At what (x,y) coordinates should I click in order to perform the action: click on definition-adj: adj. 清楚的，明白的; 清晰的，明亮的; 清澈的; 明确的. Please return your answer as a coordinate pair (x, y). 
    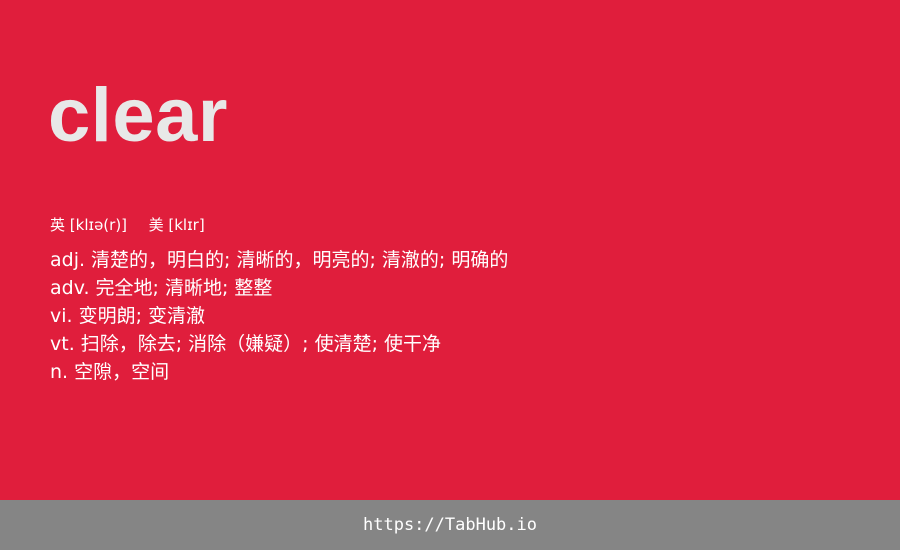
    Looking at the image, I should click on (279, 260).